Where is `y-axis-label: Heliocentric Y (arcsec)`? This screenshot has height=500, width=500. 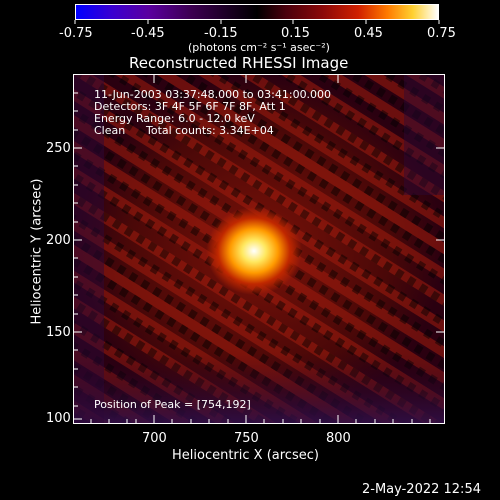
y-axis-label: Heliocentric Y (arcsec) is located at coordinates (37, 251).